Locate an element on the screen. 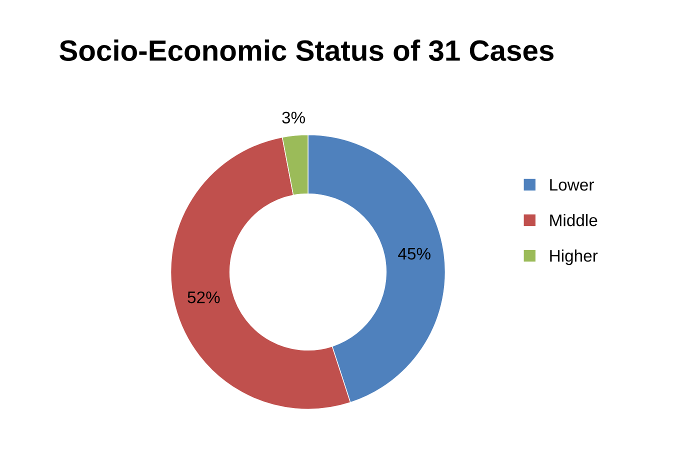 The image size is (697, 462). data-label: 45% is located at coordinates (414, 254).